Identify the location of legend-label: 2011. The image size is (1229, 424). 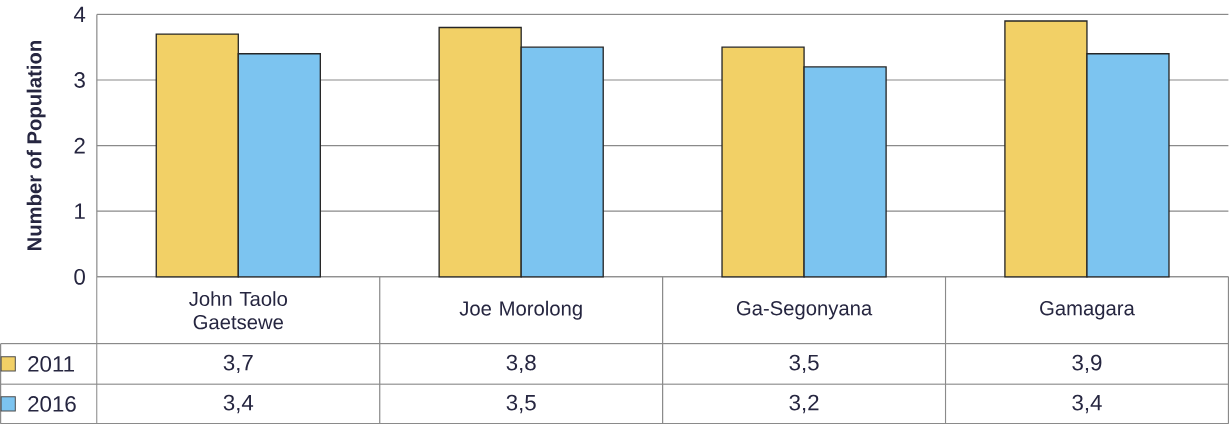
(51, 363).